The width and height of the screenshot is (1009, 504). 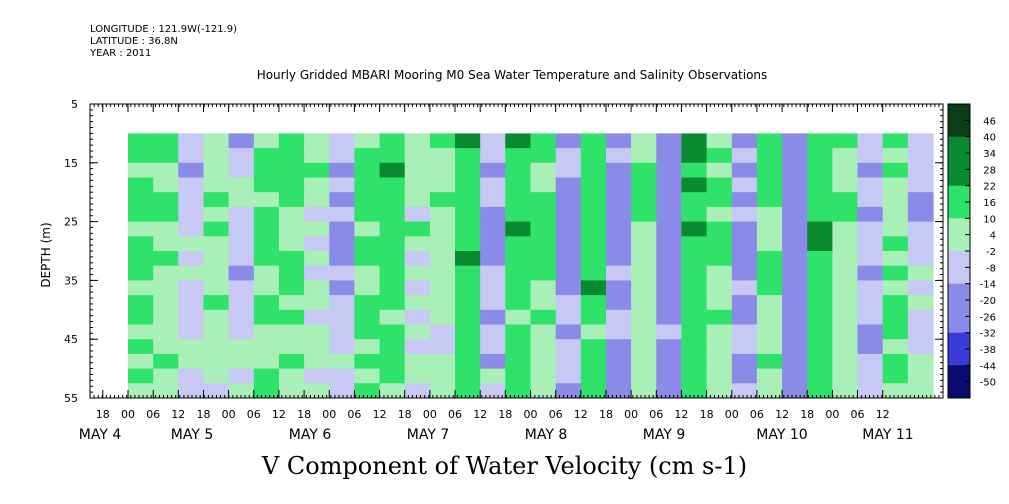 I want to click on colorbar-label: 40, so click(x=989, y=138).